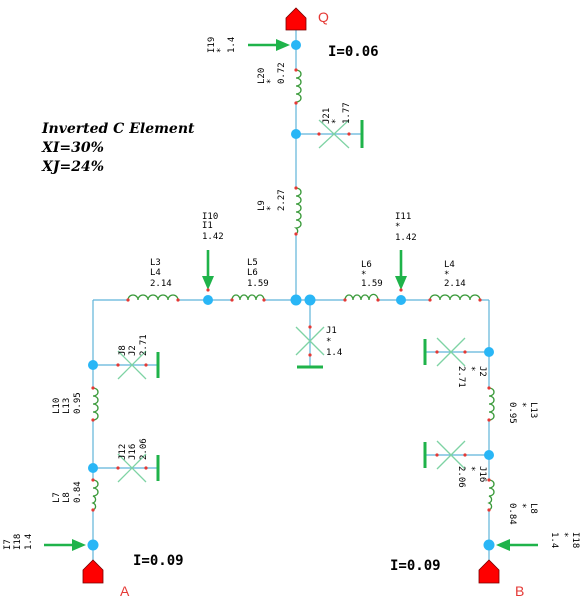 The height and width of the screenshot is (599, 583). I want to click on junction-j8, so click(138, 365).